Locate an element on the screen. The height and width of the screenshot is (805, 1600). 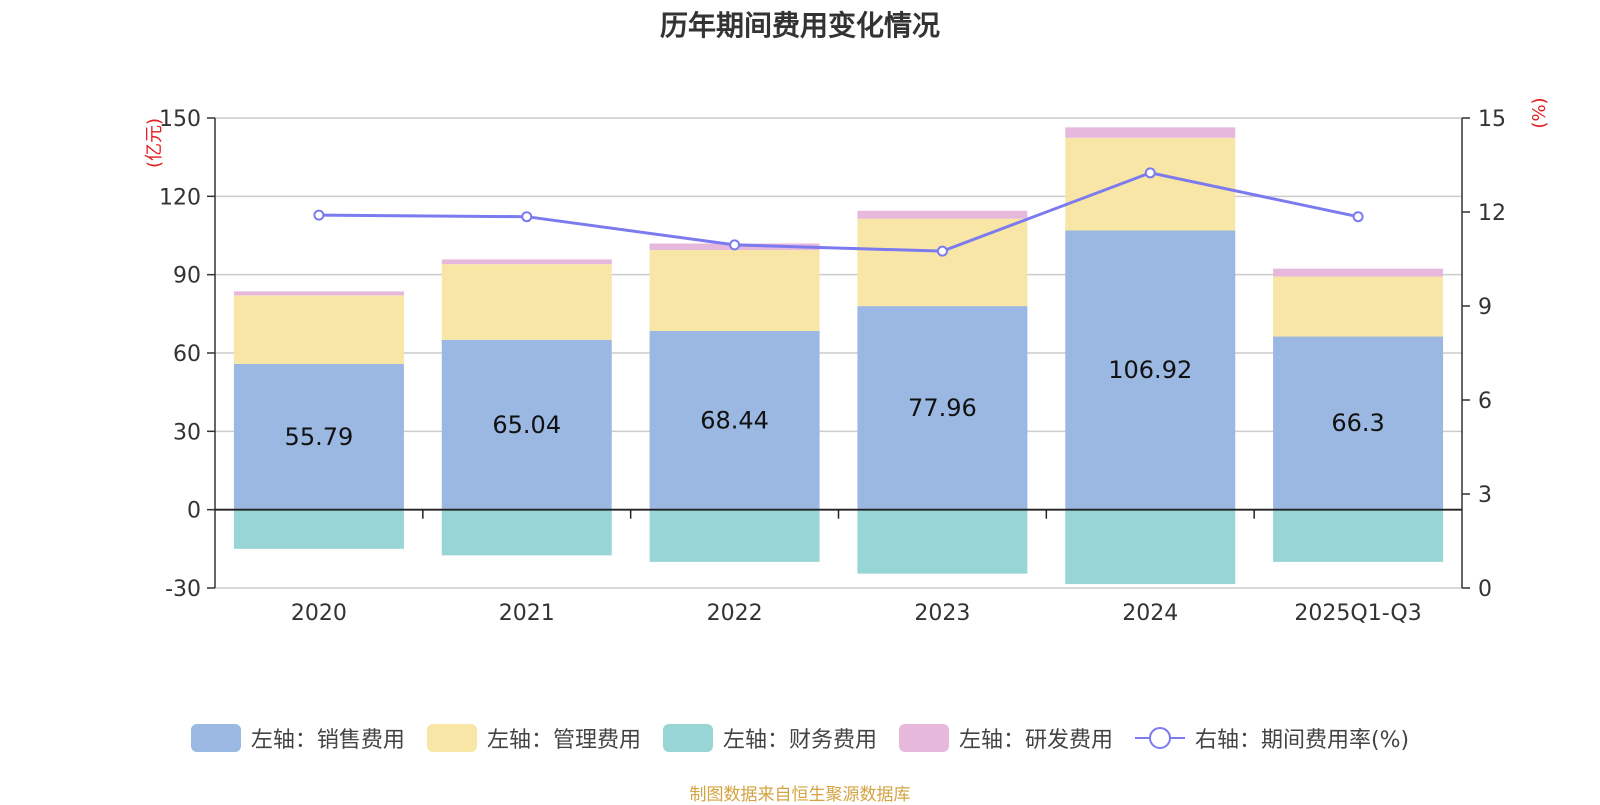
legend-item-finance: 左轴：财务费用 is located at coordinates (769, 738).